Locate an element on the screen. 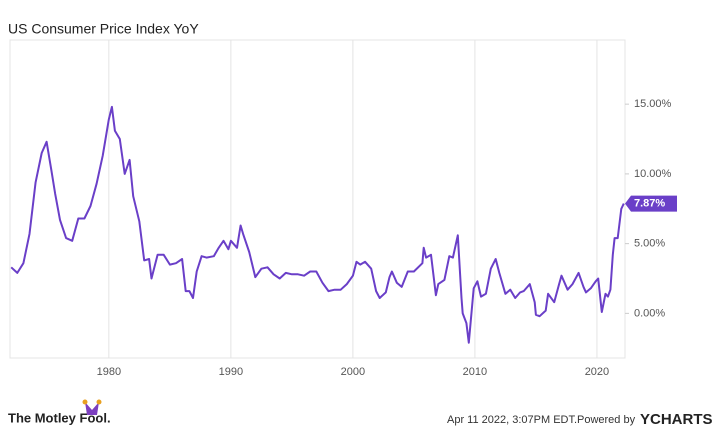 The height and width of the screenshot is (438, 720). x-tick-label: 1980 is located at coordinates (109, 372).